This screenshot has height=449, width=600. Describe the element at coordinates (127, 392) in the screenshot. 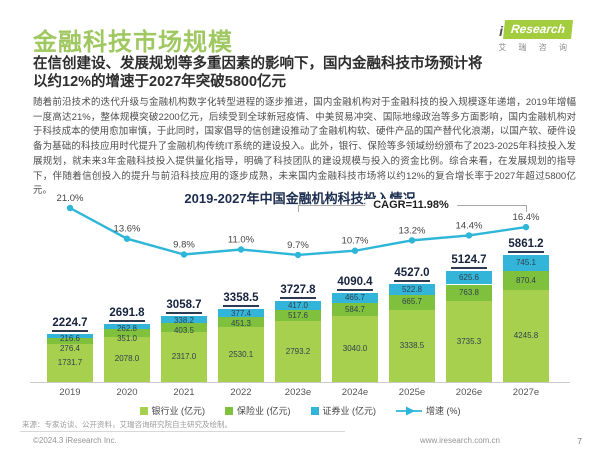

I see `x-axis-label: 2020` at that location.